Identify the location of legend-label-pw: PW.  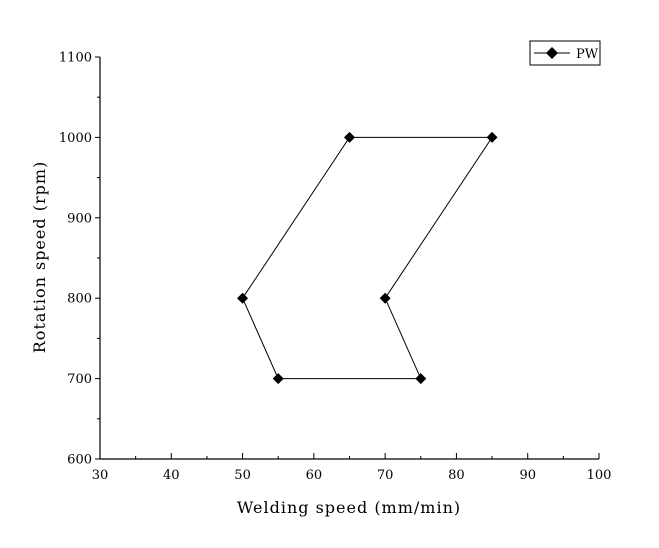
(587, 54).